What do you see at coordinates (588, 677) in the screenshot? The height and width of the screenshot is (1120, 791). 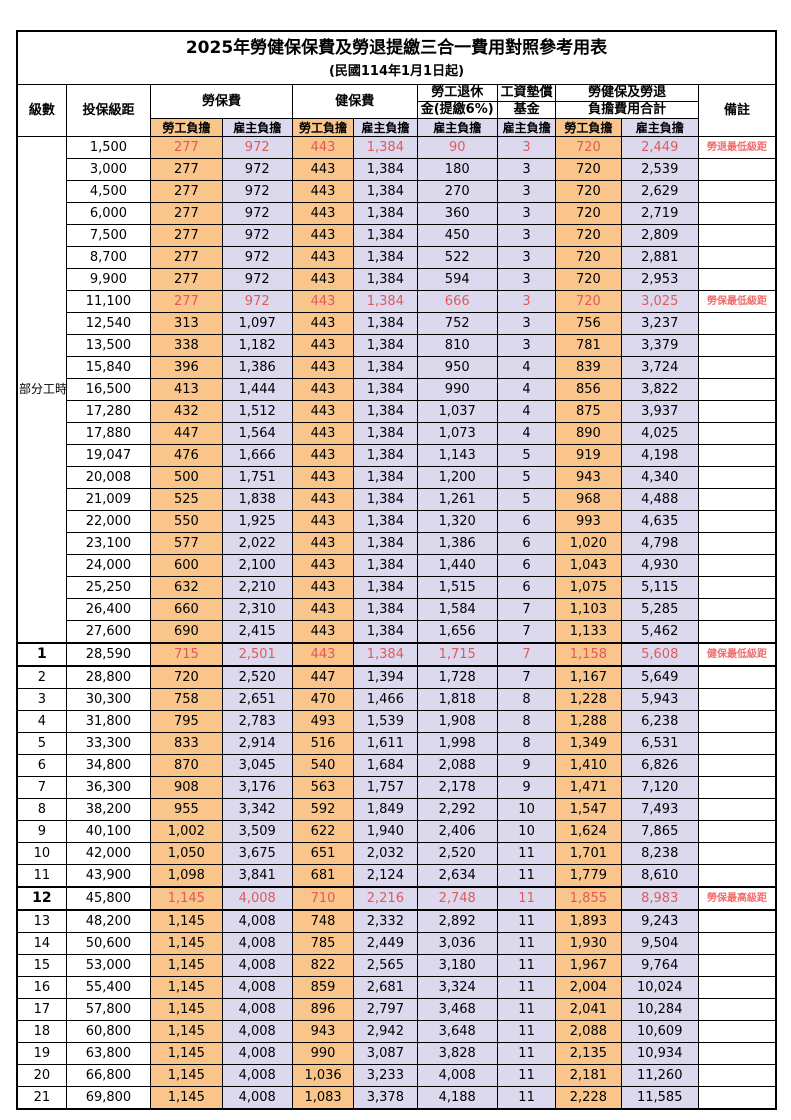 I see `total-employee-cell: 1,167` at bounding box center [588, 677].